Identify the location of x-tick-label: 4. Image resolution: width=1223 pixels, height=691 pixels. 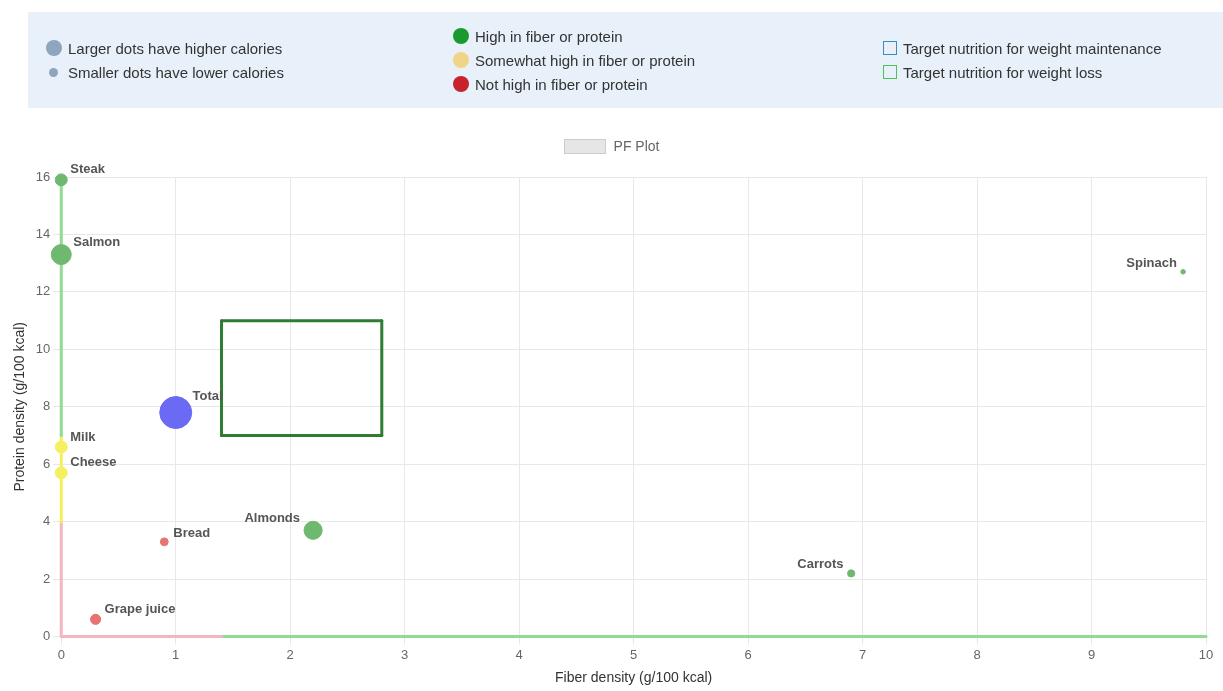
(519, 654).